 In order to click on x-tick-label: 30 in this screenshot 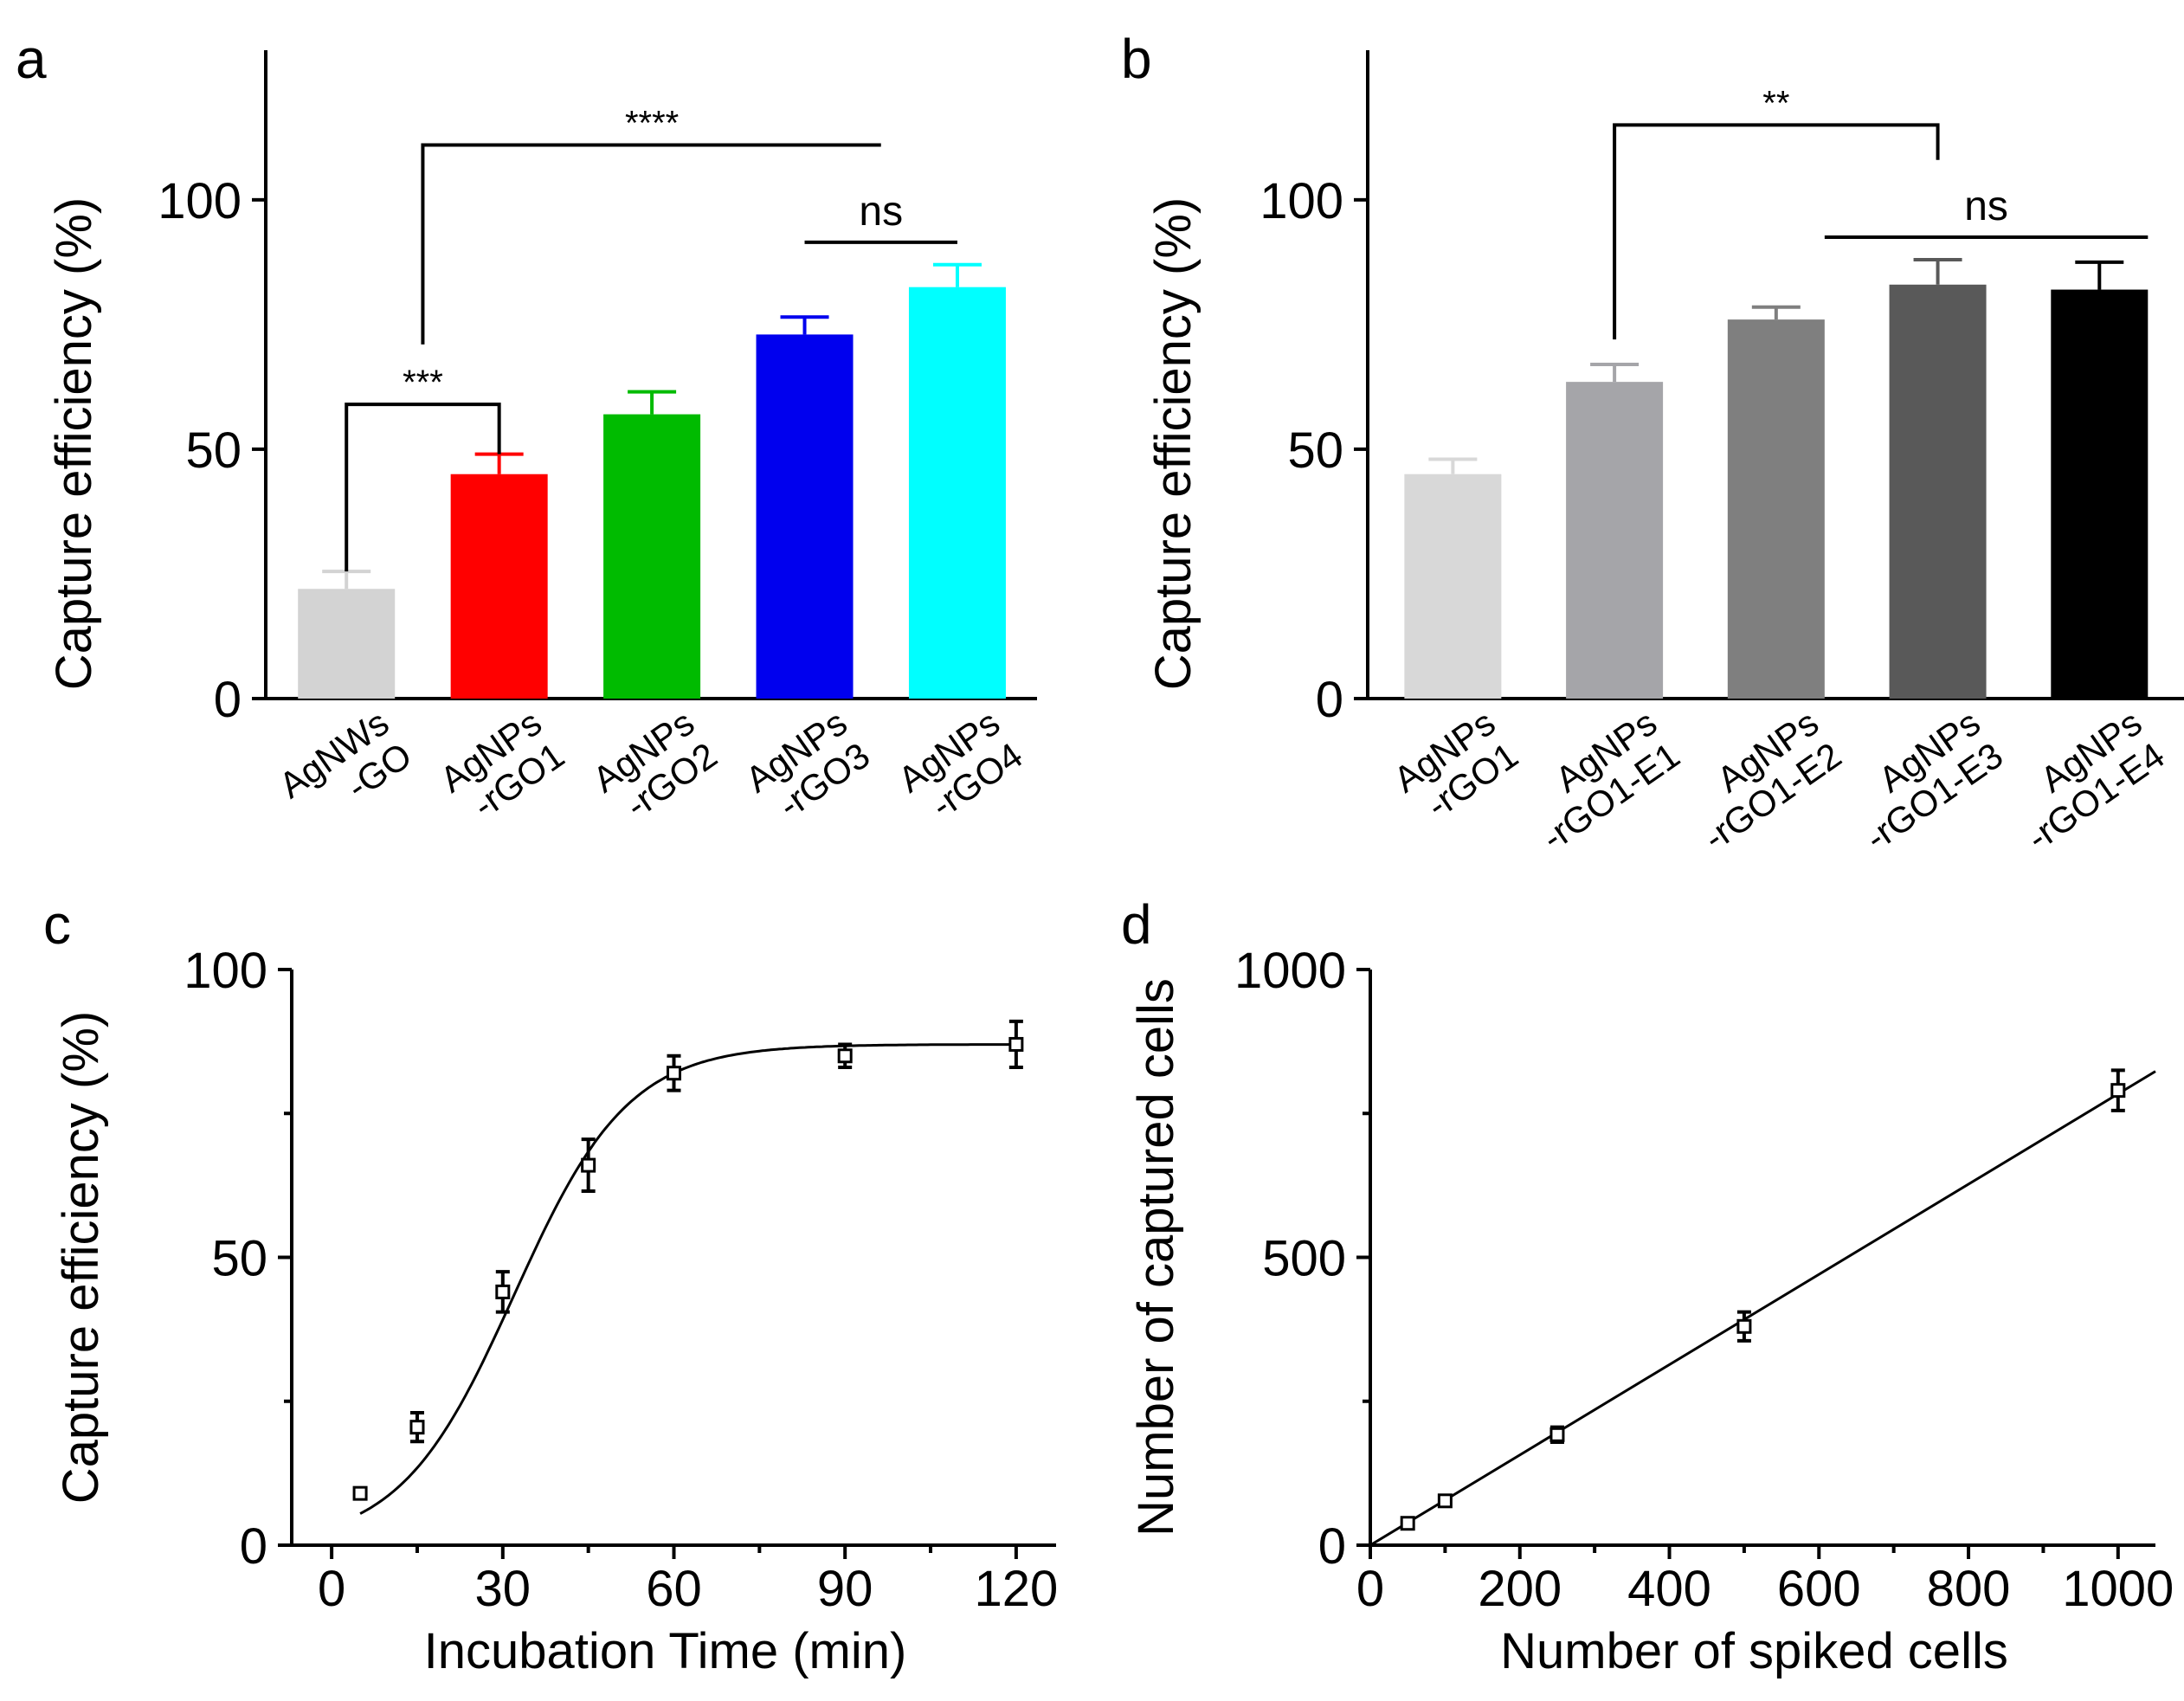, I will do `click(503, 1589)`.